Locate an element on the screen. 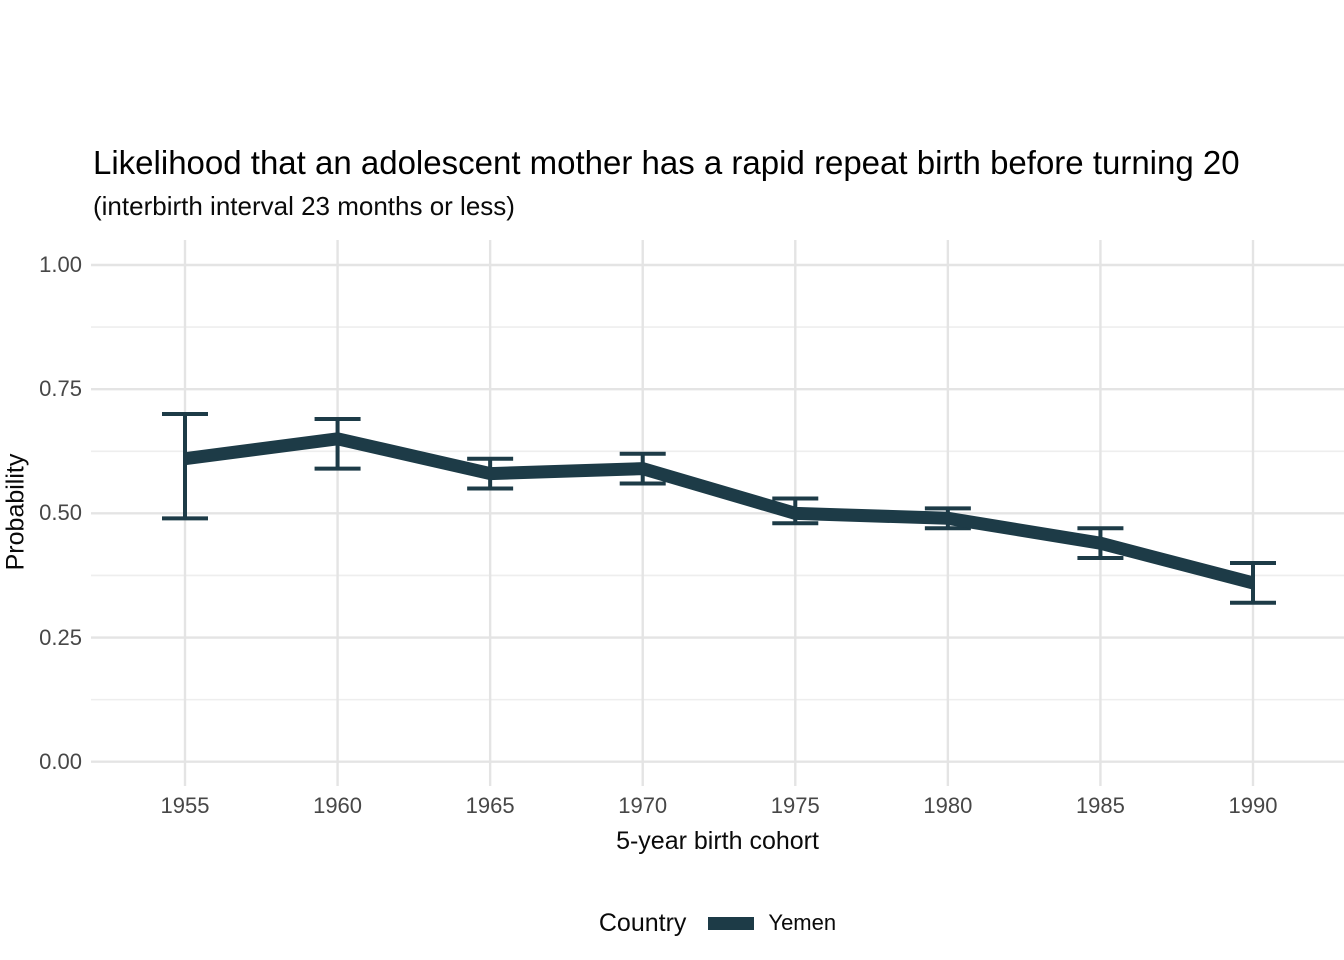  y-tick-label: 0.25 is located at coordinates (60, 637).